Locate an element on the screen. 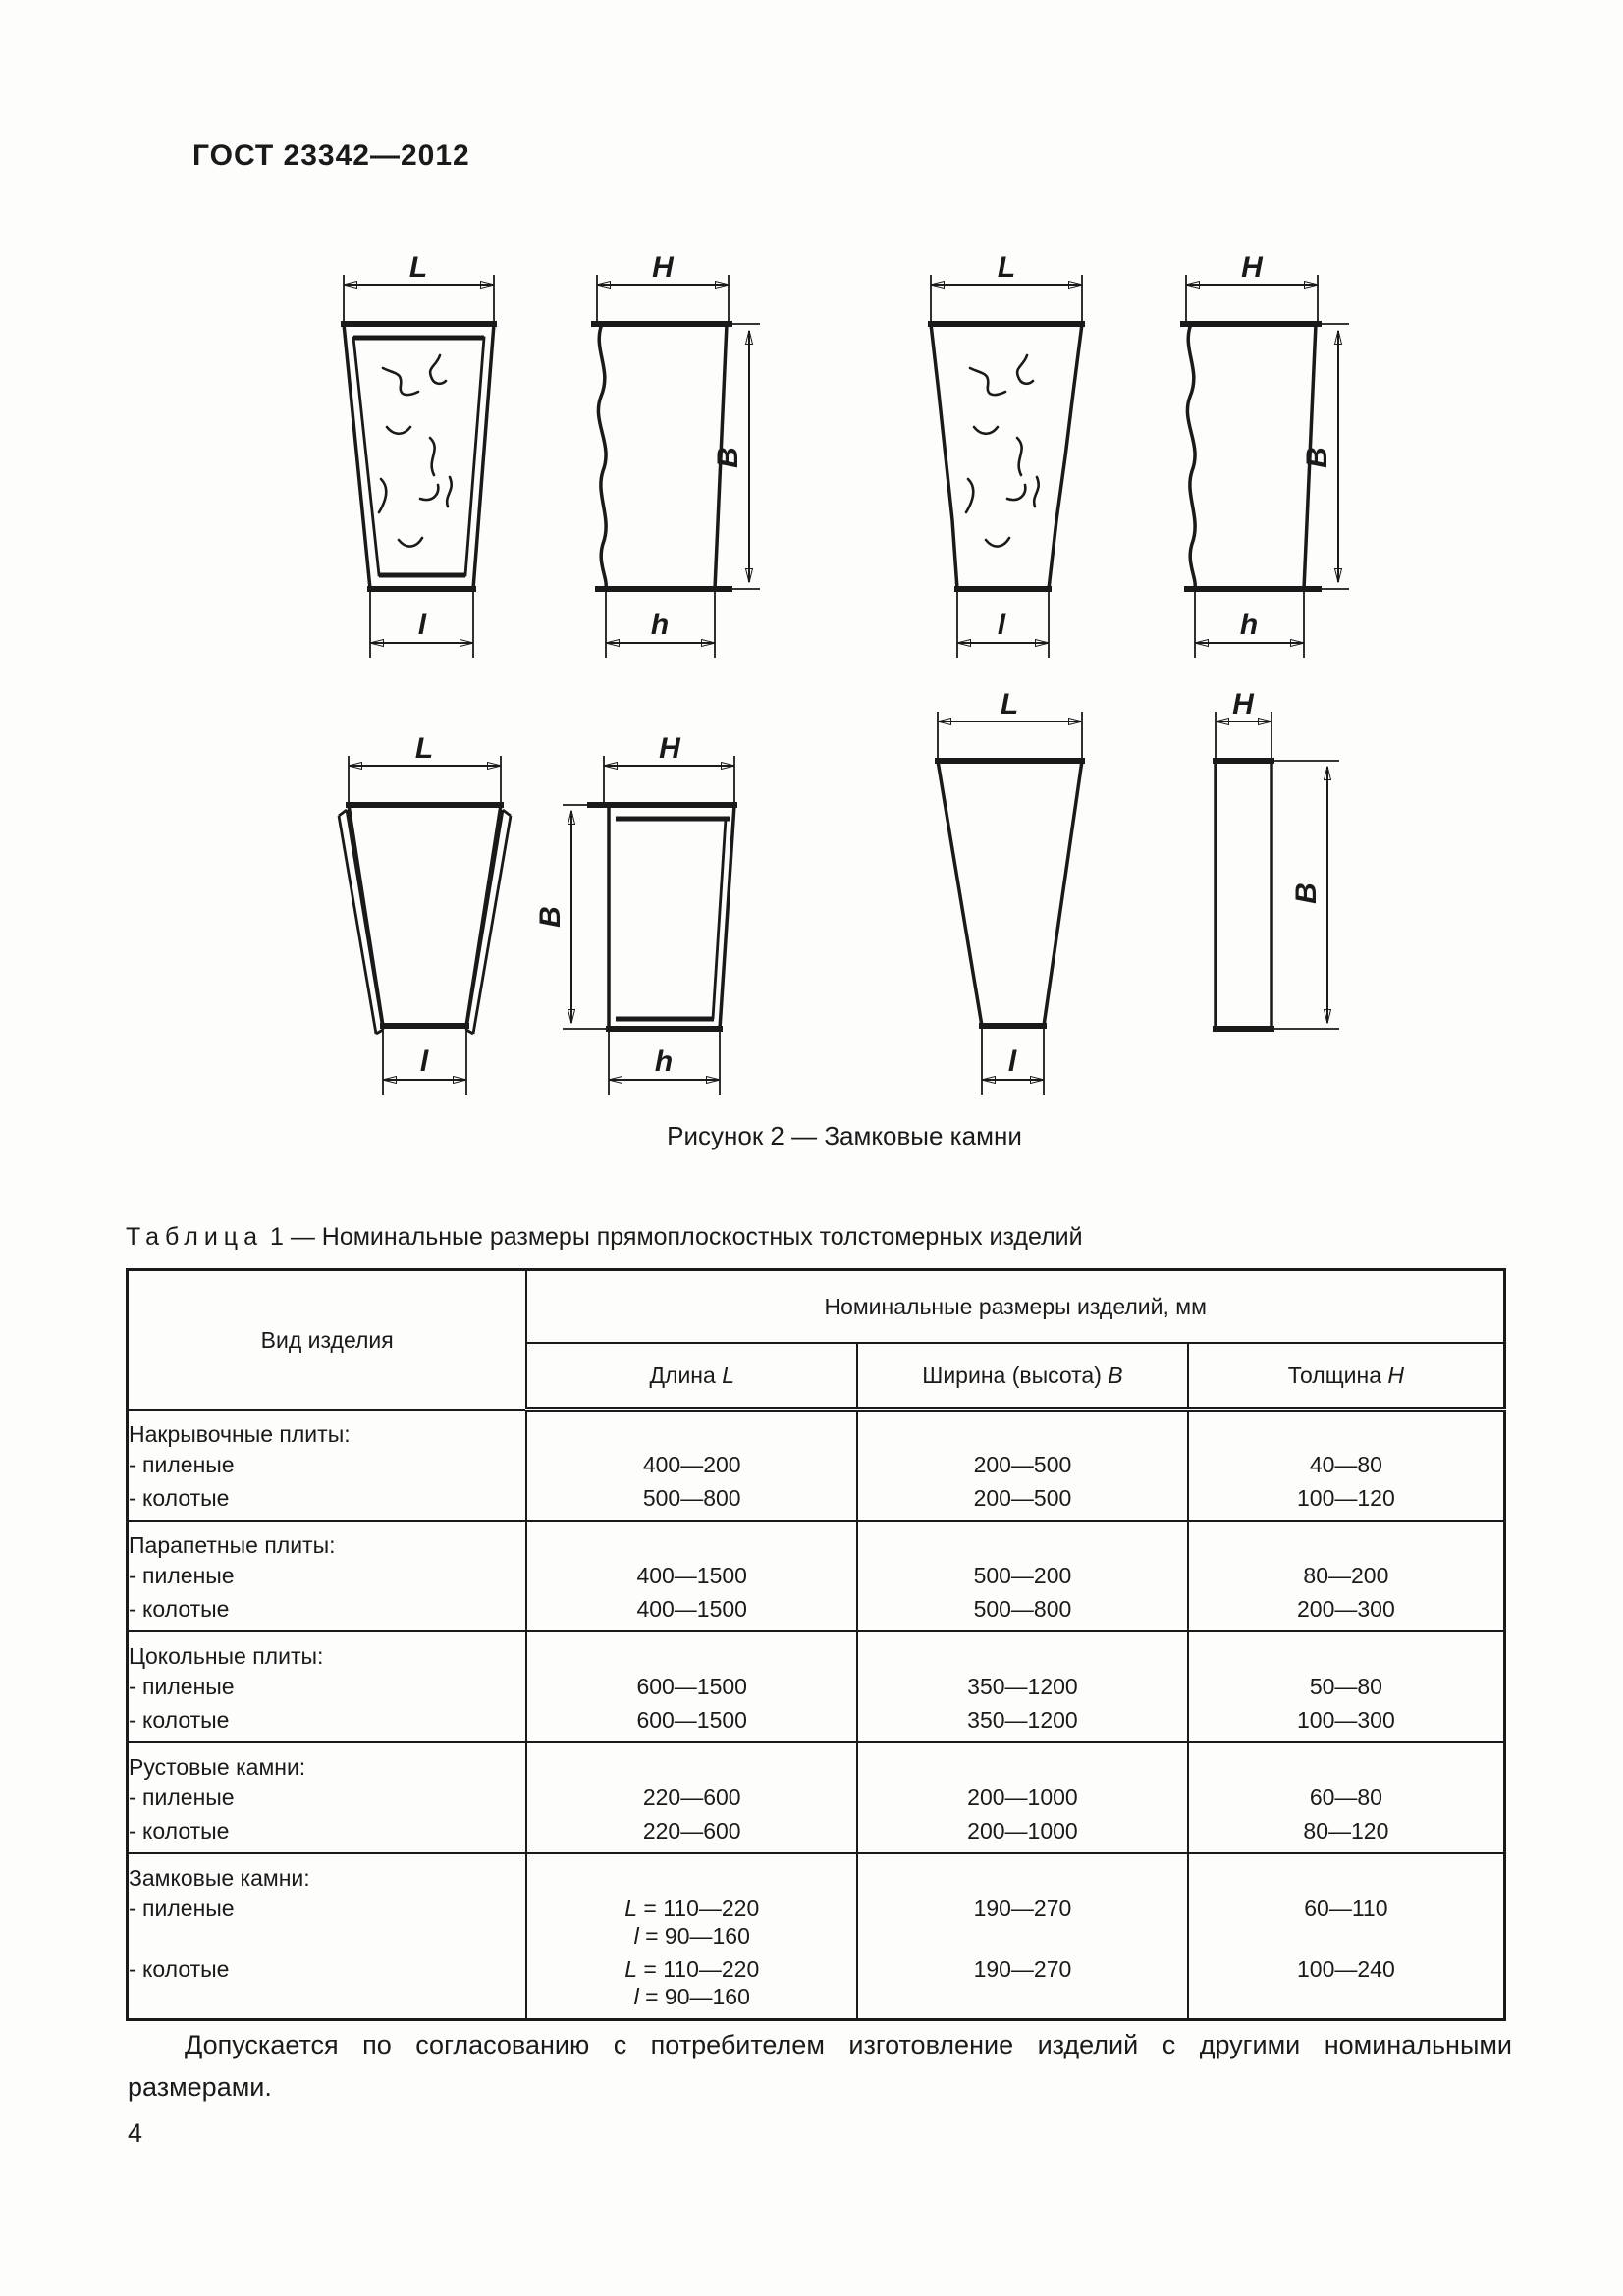  group-name: Рустовые камни: is located at coordinates (327, 1760).